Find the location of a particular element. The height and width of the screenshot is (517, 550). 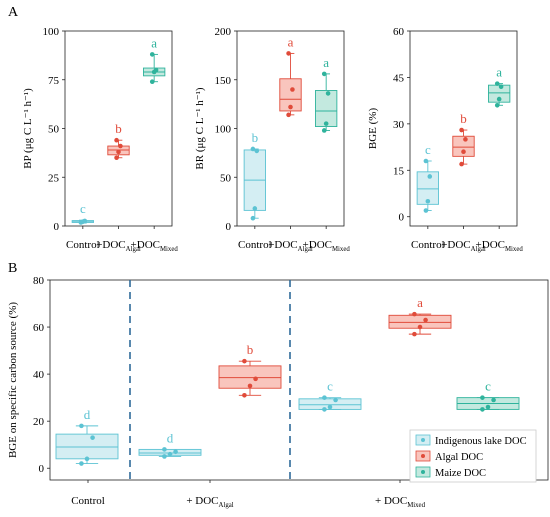

y-tick-label: 15 is located at coordinates (399, 171).